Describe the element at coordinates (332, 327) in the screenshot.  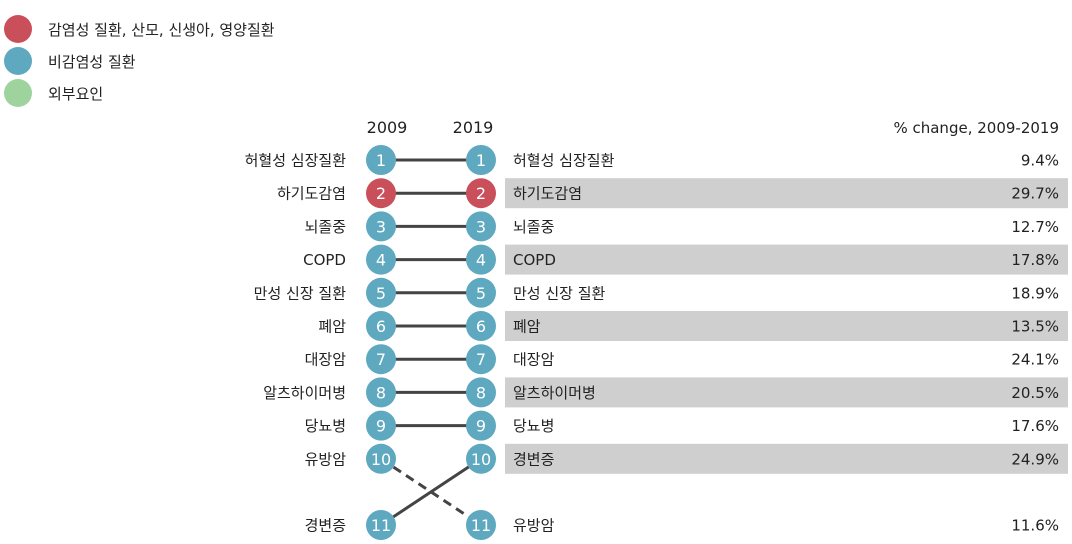
I see `left-cause-label: 폐암` at that location.